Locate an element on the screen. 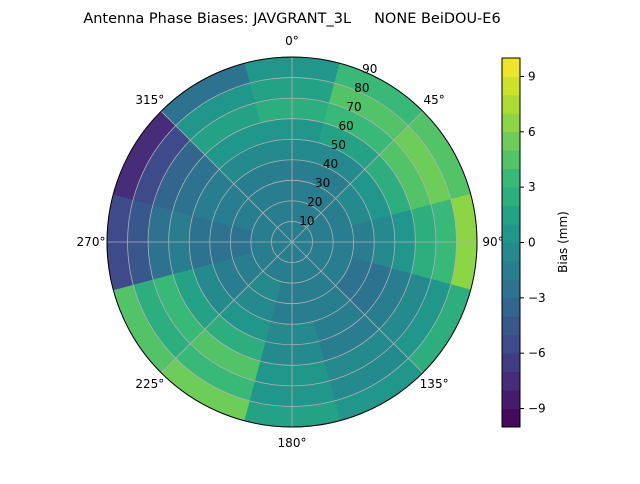 This screenshot has width=640, height=484. radial-tick-label: 40 is located at coordinates (330, 164).